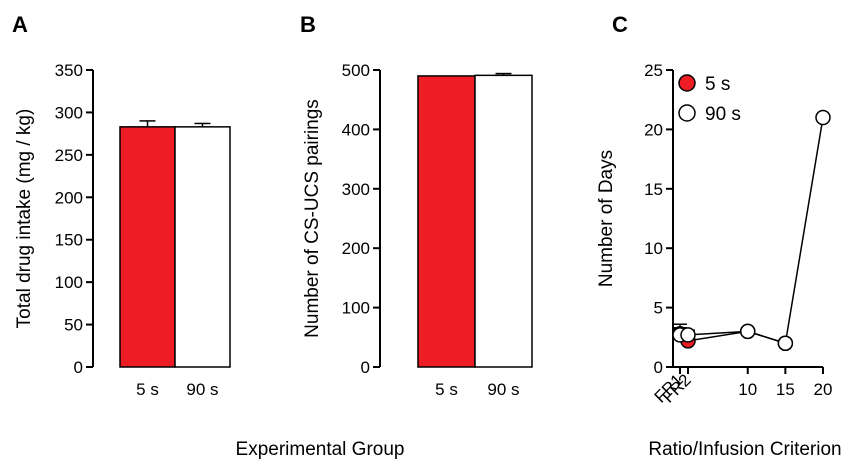 This screenshot has width=865, height=465. Describe the element at coordinates (653, 248) in the screenshot. I see `y-tick-label: 10` at that location.